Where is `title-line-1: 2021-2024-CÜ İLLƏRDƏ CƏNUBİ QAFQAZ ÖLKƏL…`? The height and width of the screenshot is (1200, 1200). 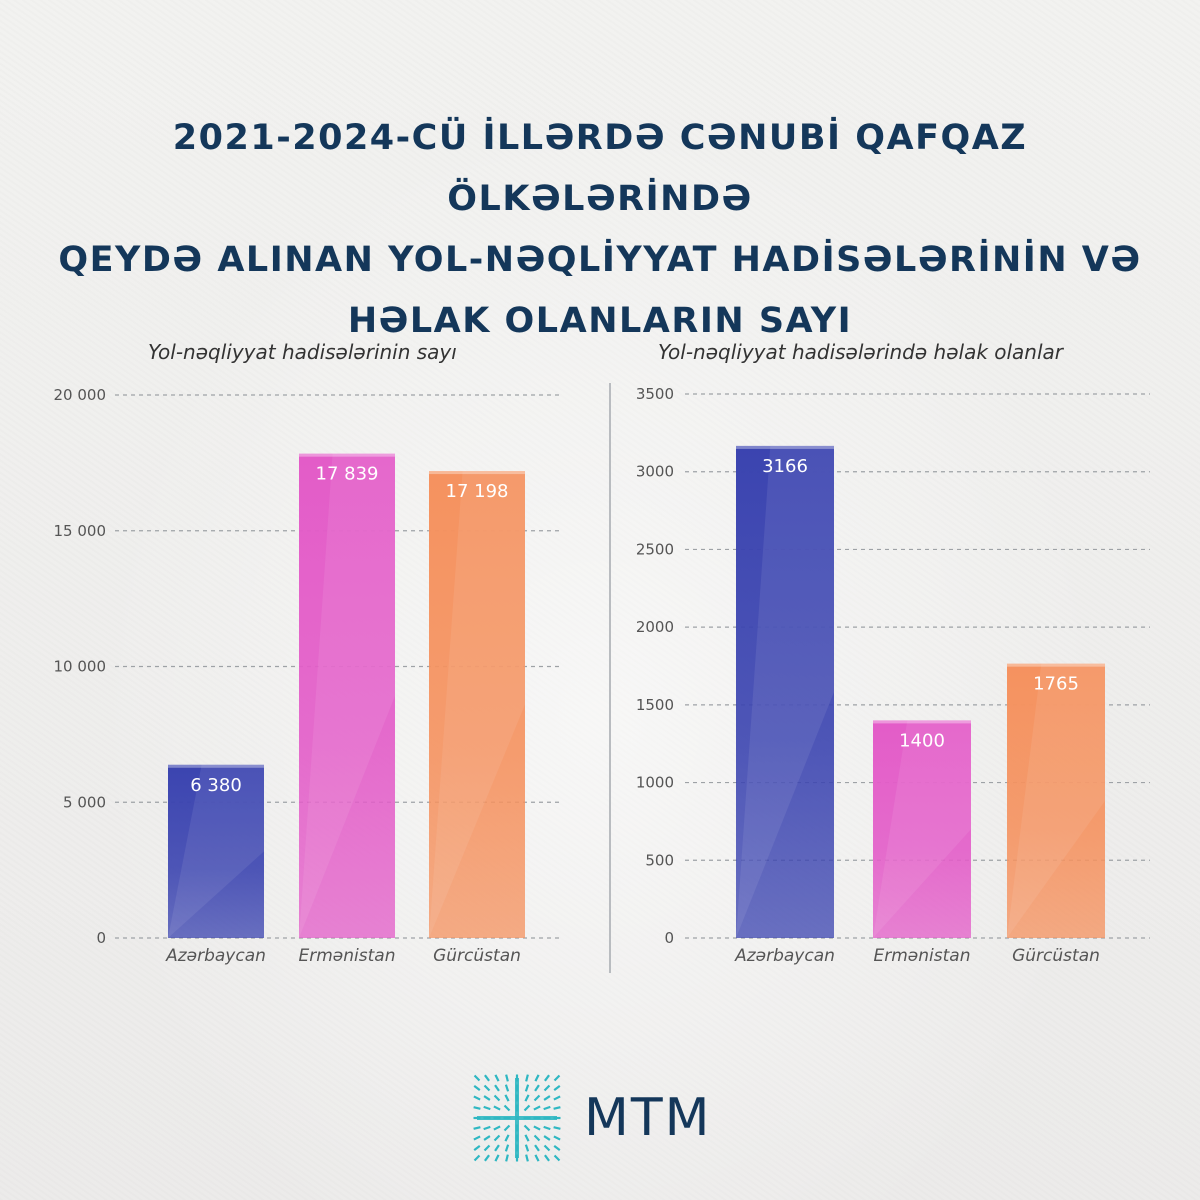 title-line-1: 2021-2024-CÜ İLLƏRDƏ CƏNUBİ QAFQAZ ÖLKƏL… is located at coordinates (600, 168).